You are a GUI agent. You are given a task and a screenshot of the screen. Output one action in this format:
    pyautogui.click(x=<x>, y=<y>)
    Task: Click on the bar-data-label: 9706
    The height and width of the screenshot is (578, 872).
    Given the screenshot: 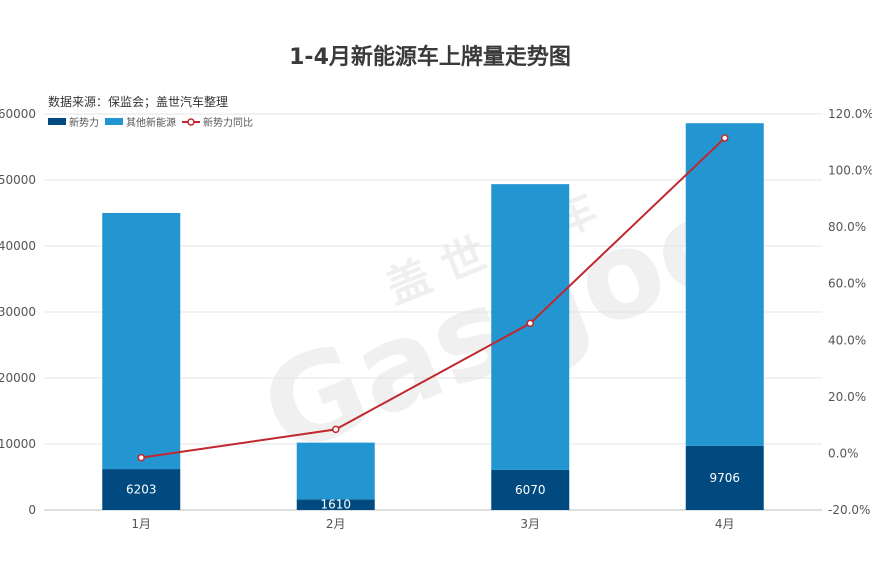 What is the action you would take?
    pyautogui.click(x=724, y=478)
    